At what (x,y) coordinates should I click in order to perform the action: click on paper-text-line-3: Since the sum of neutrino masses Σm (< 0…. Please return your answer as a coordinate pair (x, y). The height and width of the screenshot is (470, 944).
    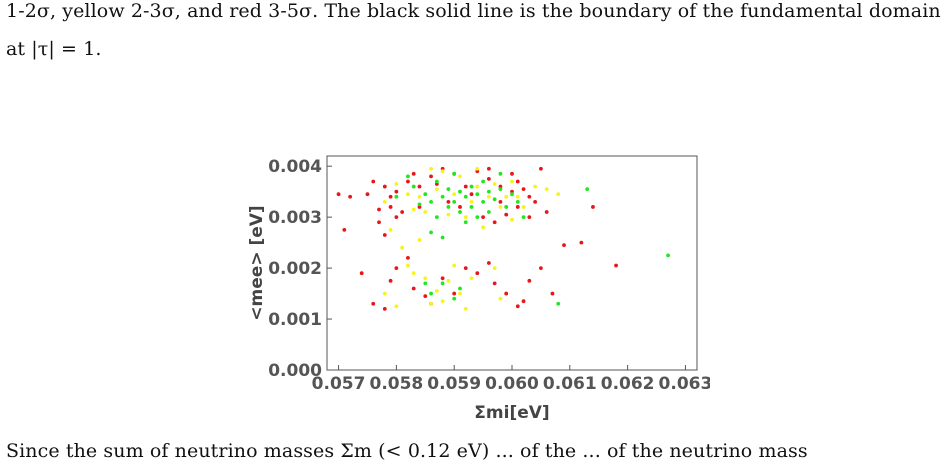
    Looking at the image, I should click on (407, 451).